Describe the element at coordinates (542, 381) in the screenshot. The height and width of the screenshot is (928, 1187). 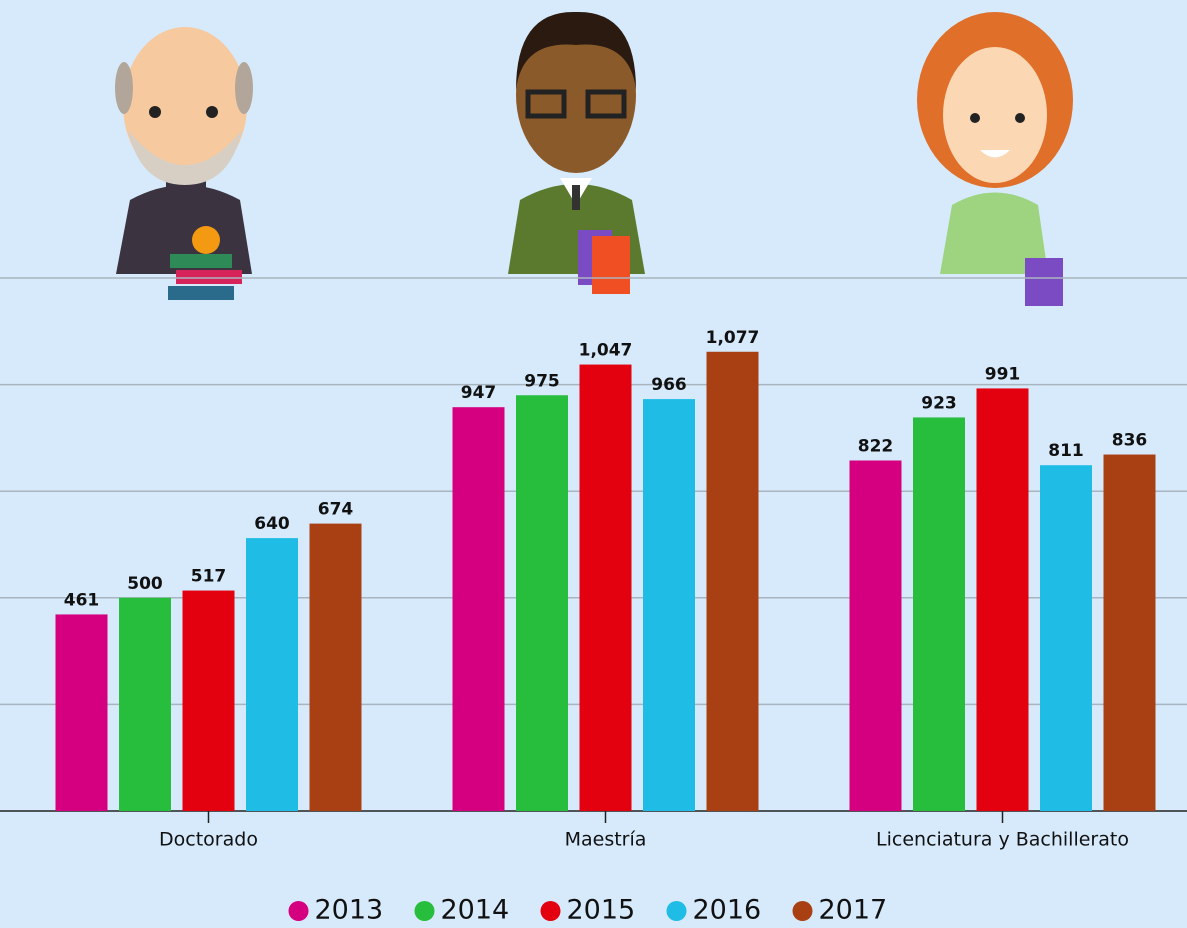
I see `data-label: 975` at that location.